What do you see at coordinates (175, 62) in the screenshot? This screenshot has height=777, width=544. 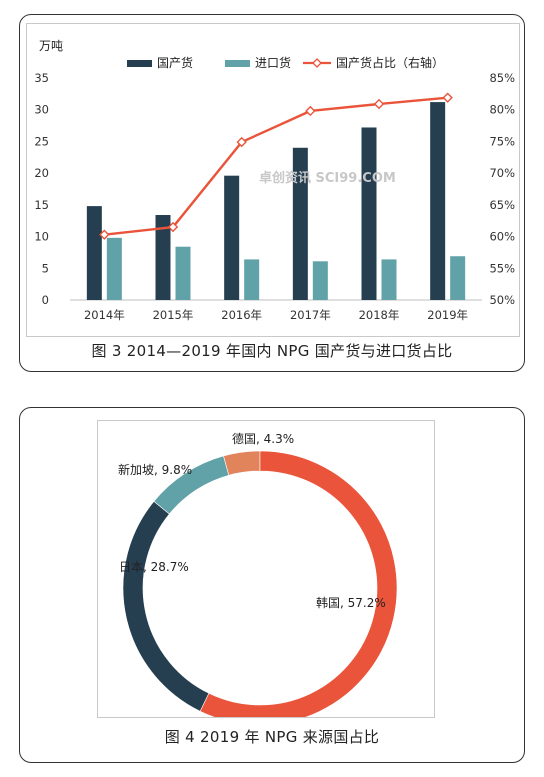 I see `legend-label: 国产货` at bounding box center [175, 62].